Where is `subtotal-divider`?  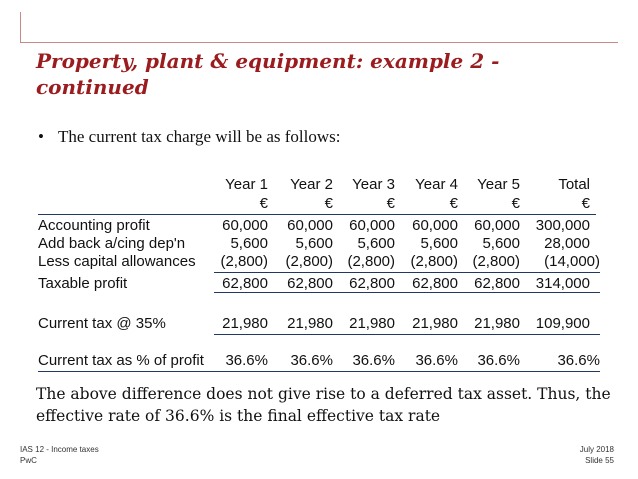
subtotal-divider is located at coordinates (407, 272).